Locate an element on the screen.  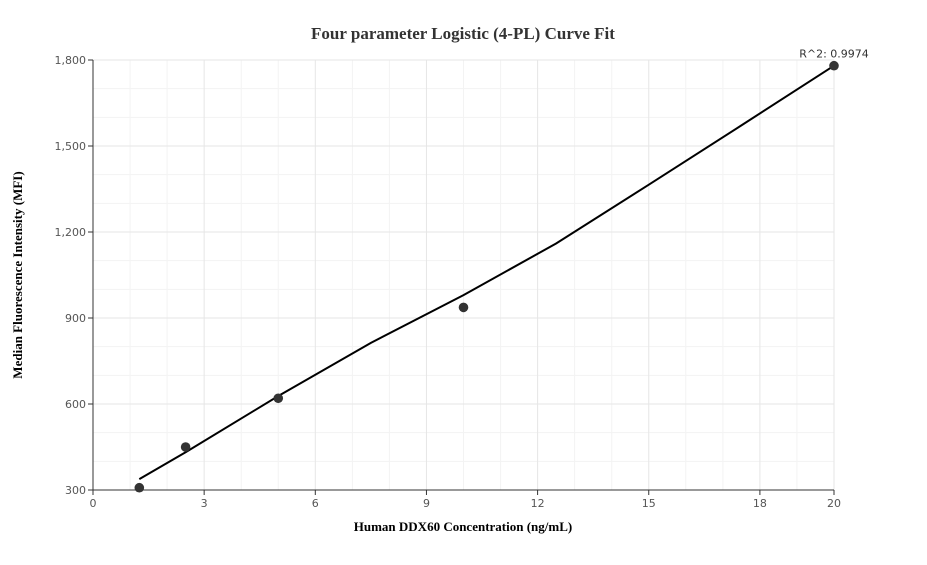
chart-title: Four parameter Logistic (4-PL) Curve Fit is located at coordinates (463, 33).